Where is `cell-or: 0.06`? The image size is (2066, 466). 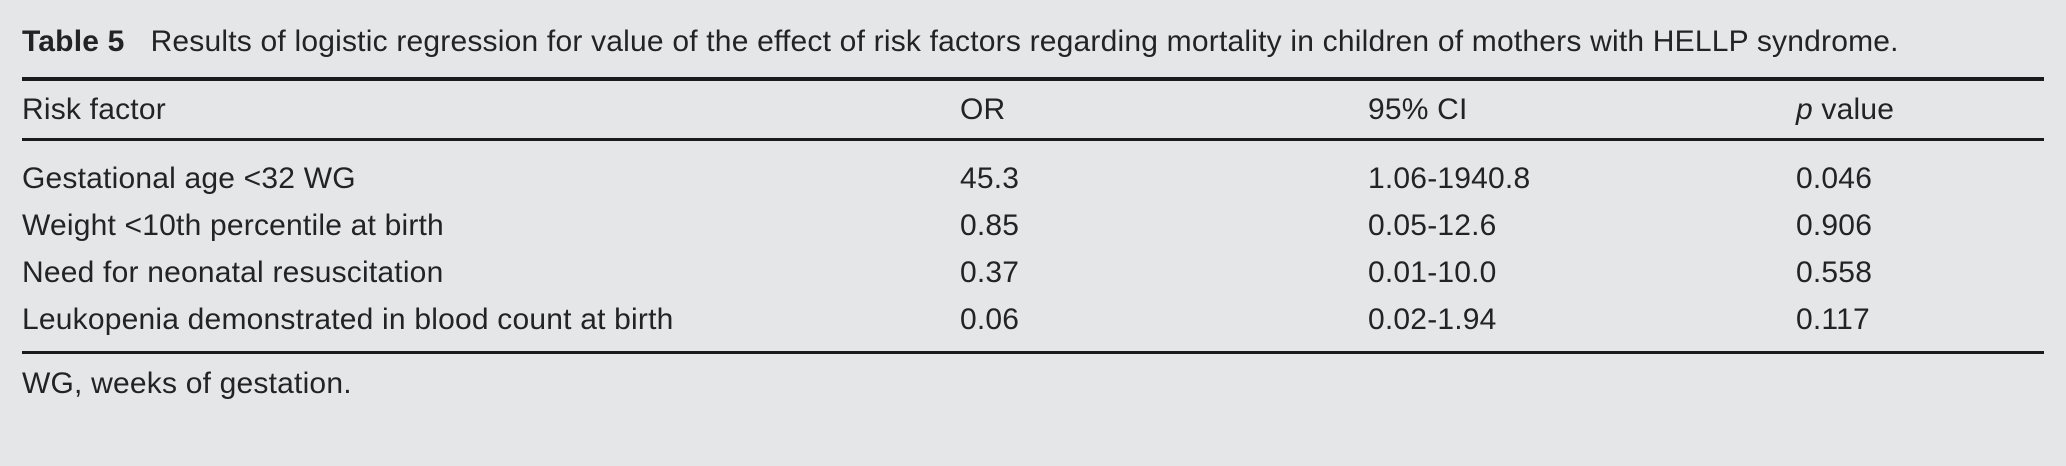 cell-or: 0.06 is located at coordinates (990, 319).